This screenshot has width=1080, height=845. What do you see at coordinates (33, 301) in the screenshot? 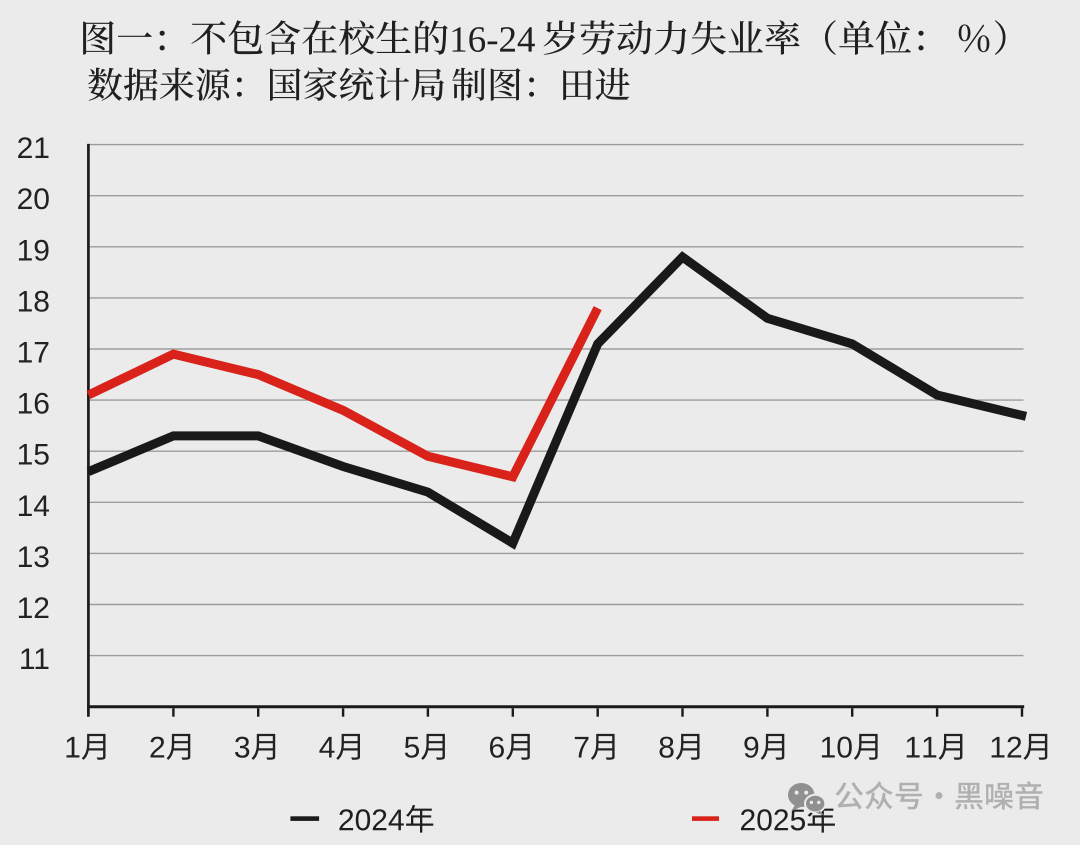
I see `svg-text: 18` at bounding box center [33, 301].